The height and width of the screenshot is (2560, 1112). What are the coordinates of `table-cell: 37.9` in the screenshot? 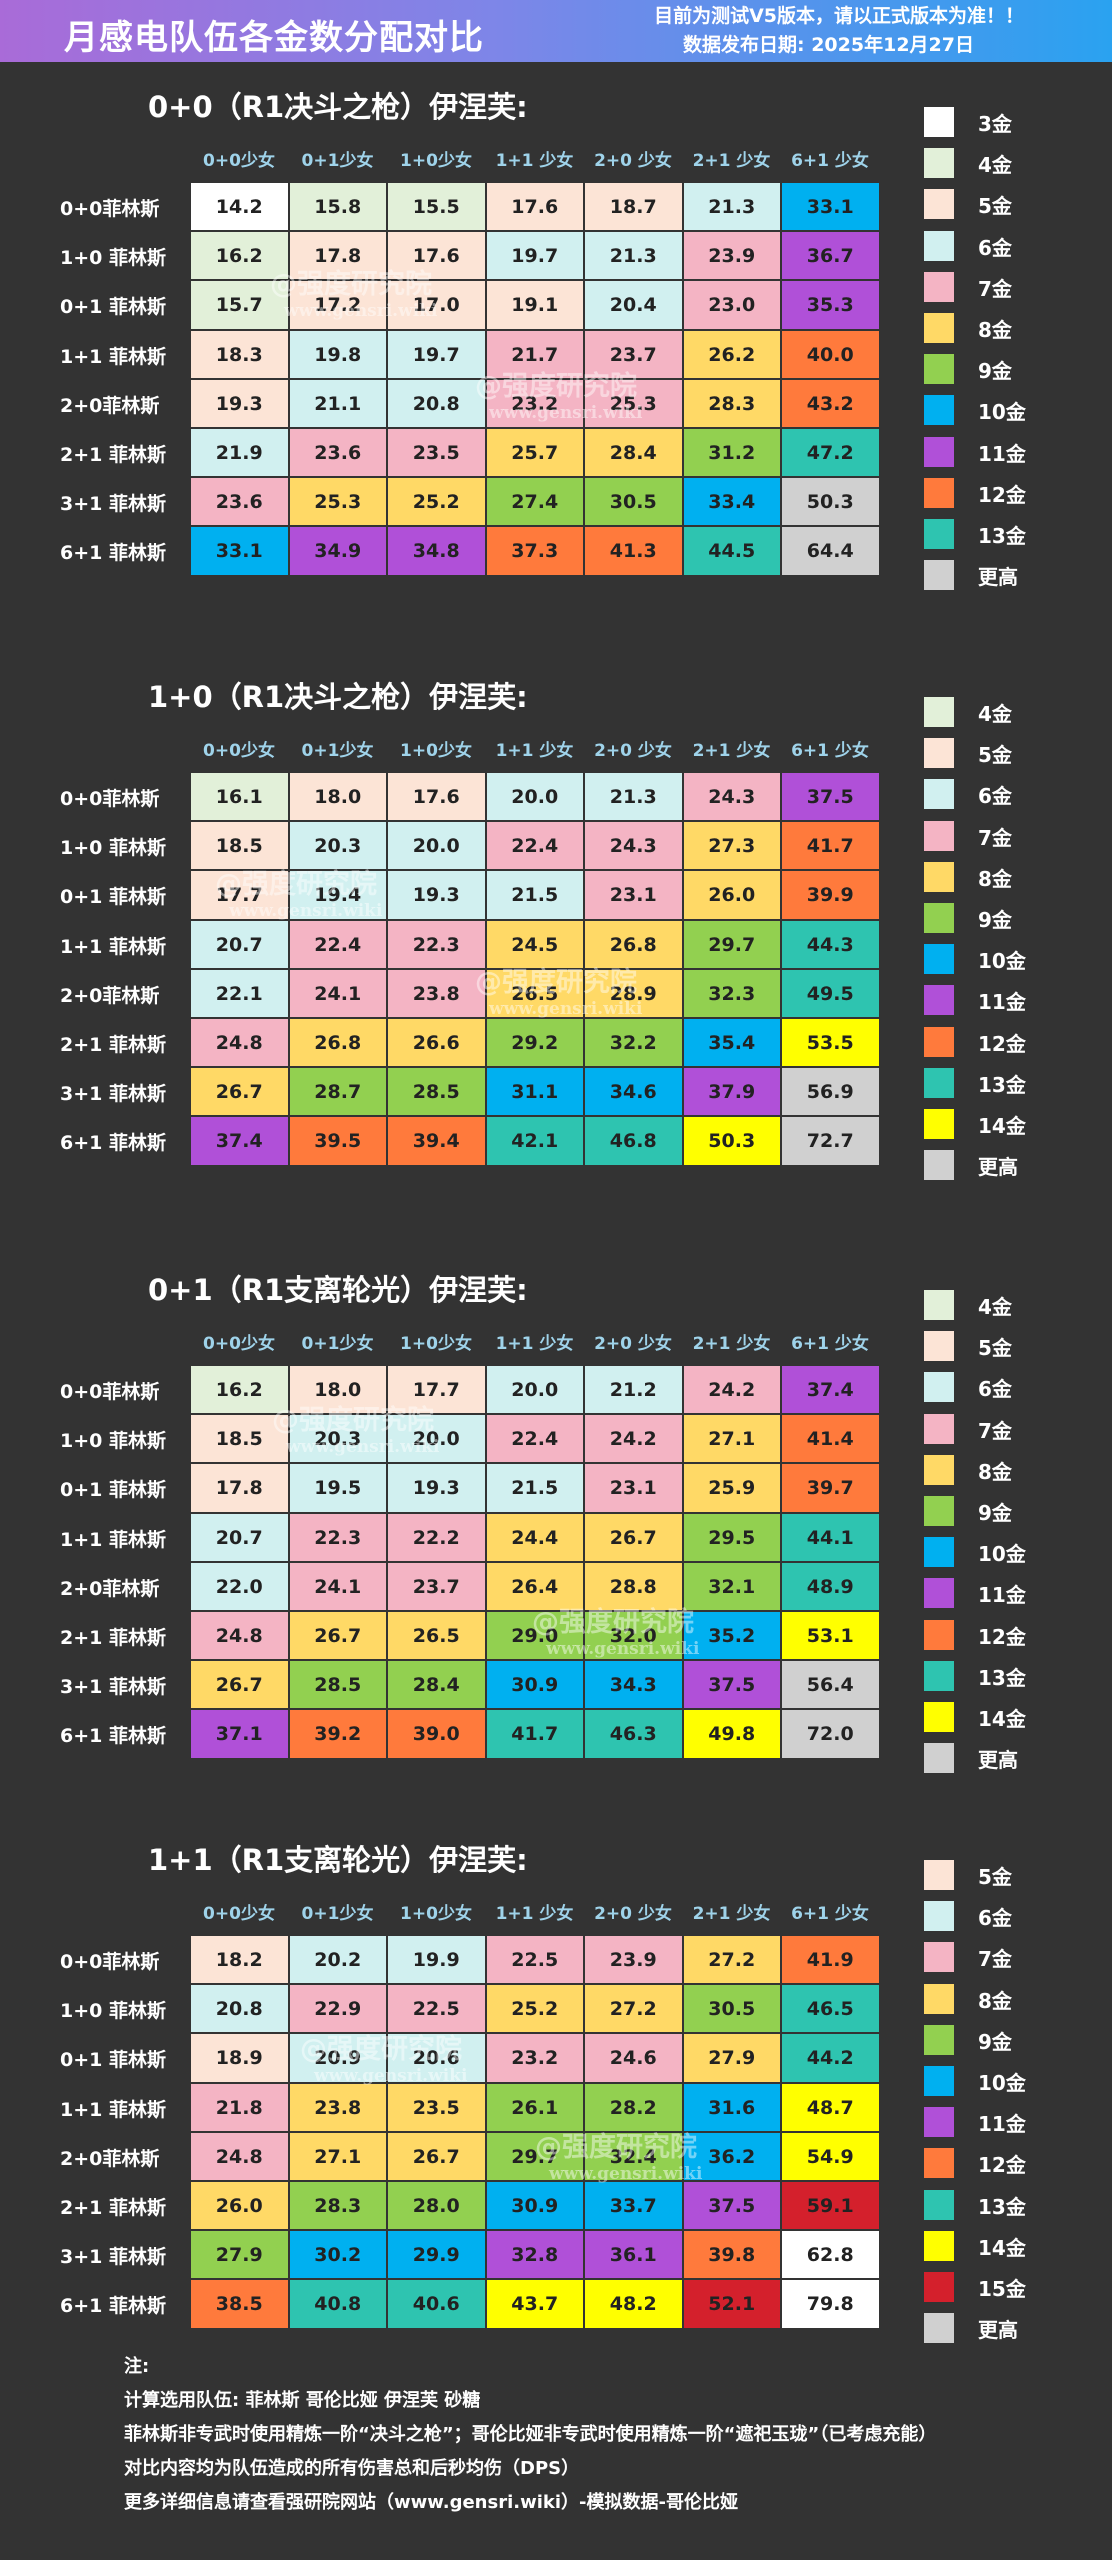 It's located at (731, 1092).